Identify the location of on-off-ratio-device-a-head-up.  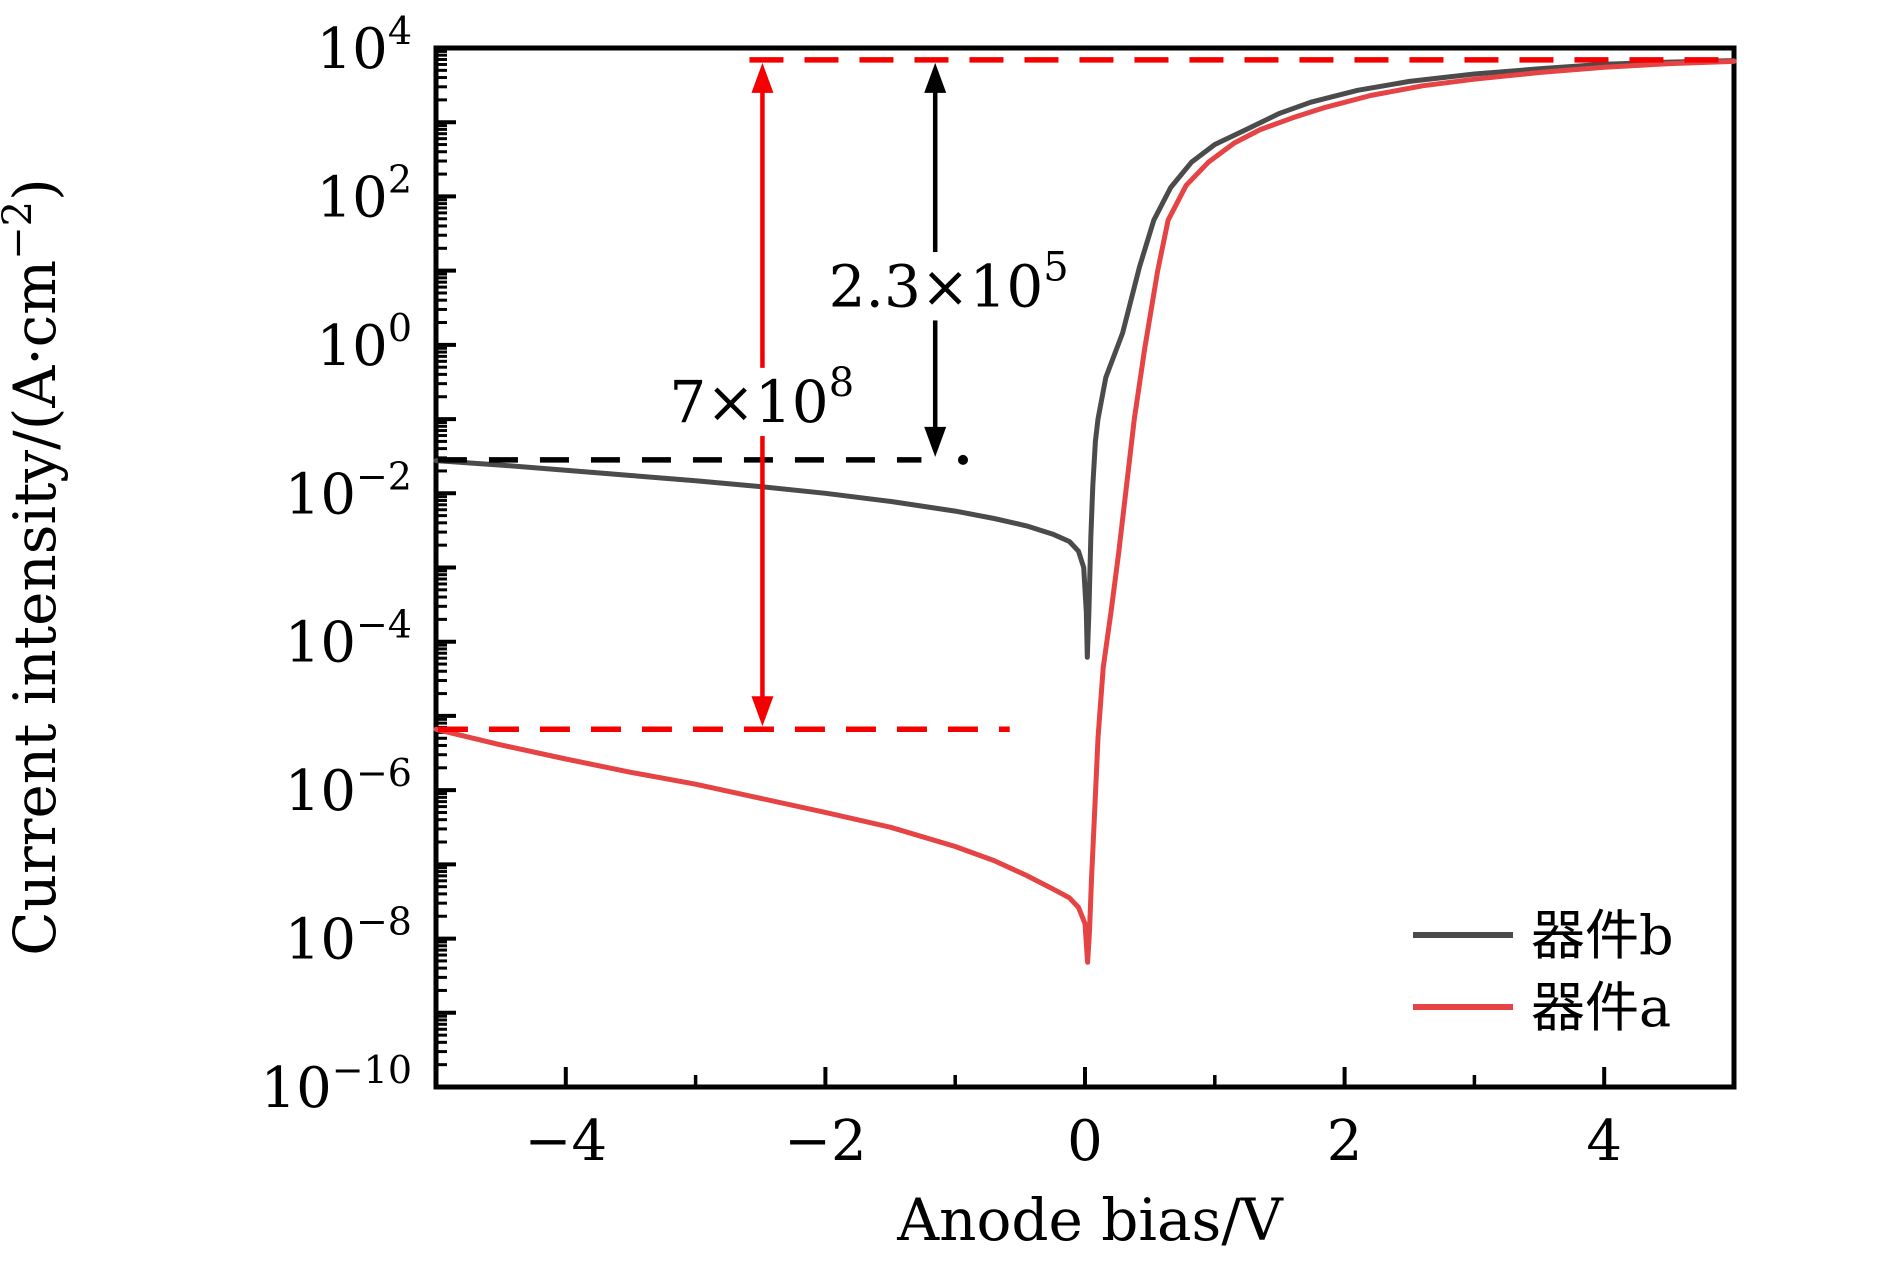
(762, 77).